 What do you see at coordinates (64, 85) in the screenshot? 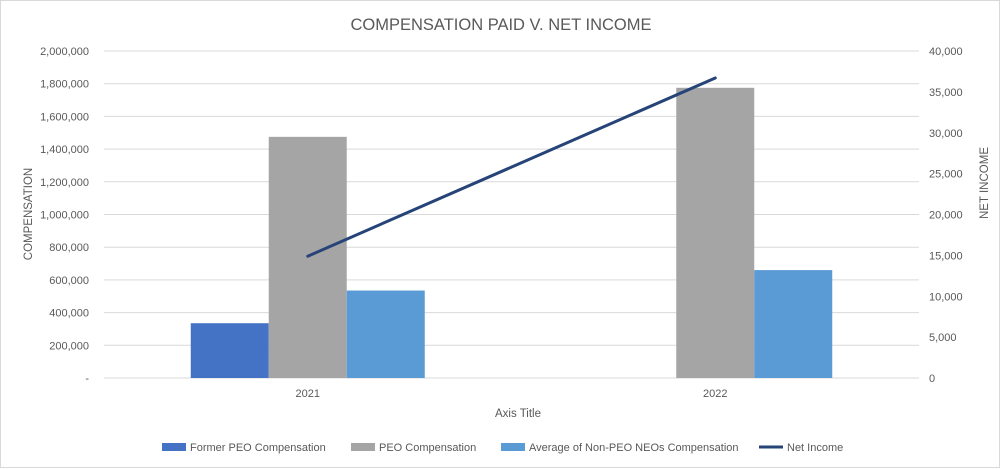
I see `y-tick-label: 1,800,000` at bounding box center [64, 85].